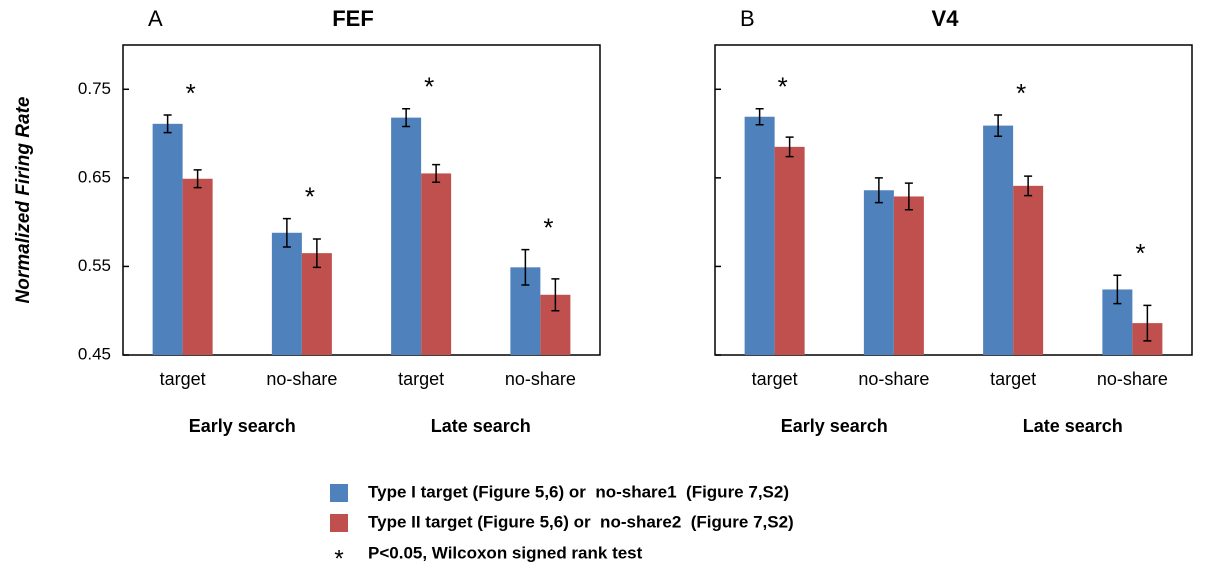 Image resolution: width=1214 pixels, height=585 pixels. What do you see at coordinates (946, 18) in the screenshot?
I see `panel-title: V4` at bounding box center [946, 18].